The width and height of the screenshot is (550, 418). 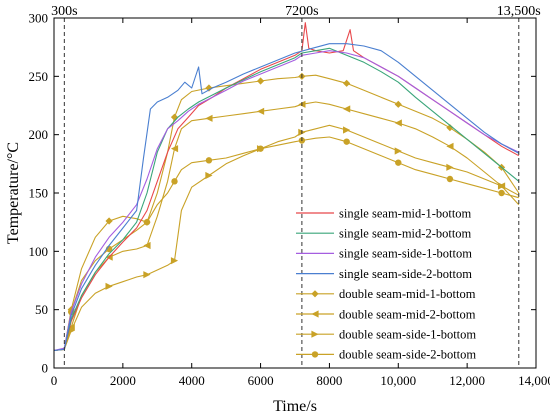 What do you see at coordinates (398, 380) in the screenshot?
I see `x-tick-label: 10,000` at bounding box center [398, 380].